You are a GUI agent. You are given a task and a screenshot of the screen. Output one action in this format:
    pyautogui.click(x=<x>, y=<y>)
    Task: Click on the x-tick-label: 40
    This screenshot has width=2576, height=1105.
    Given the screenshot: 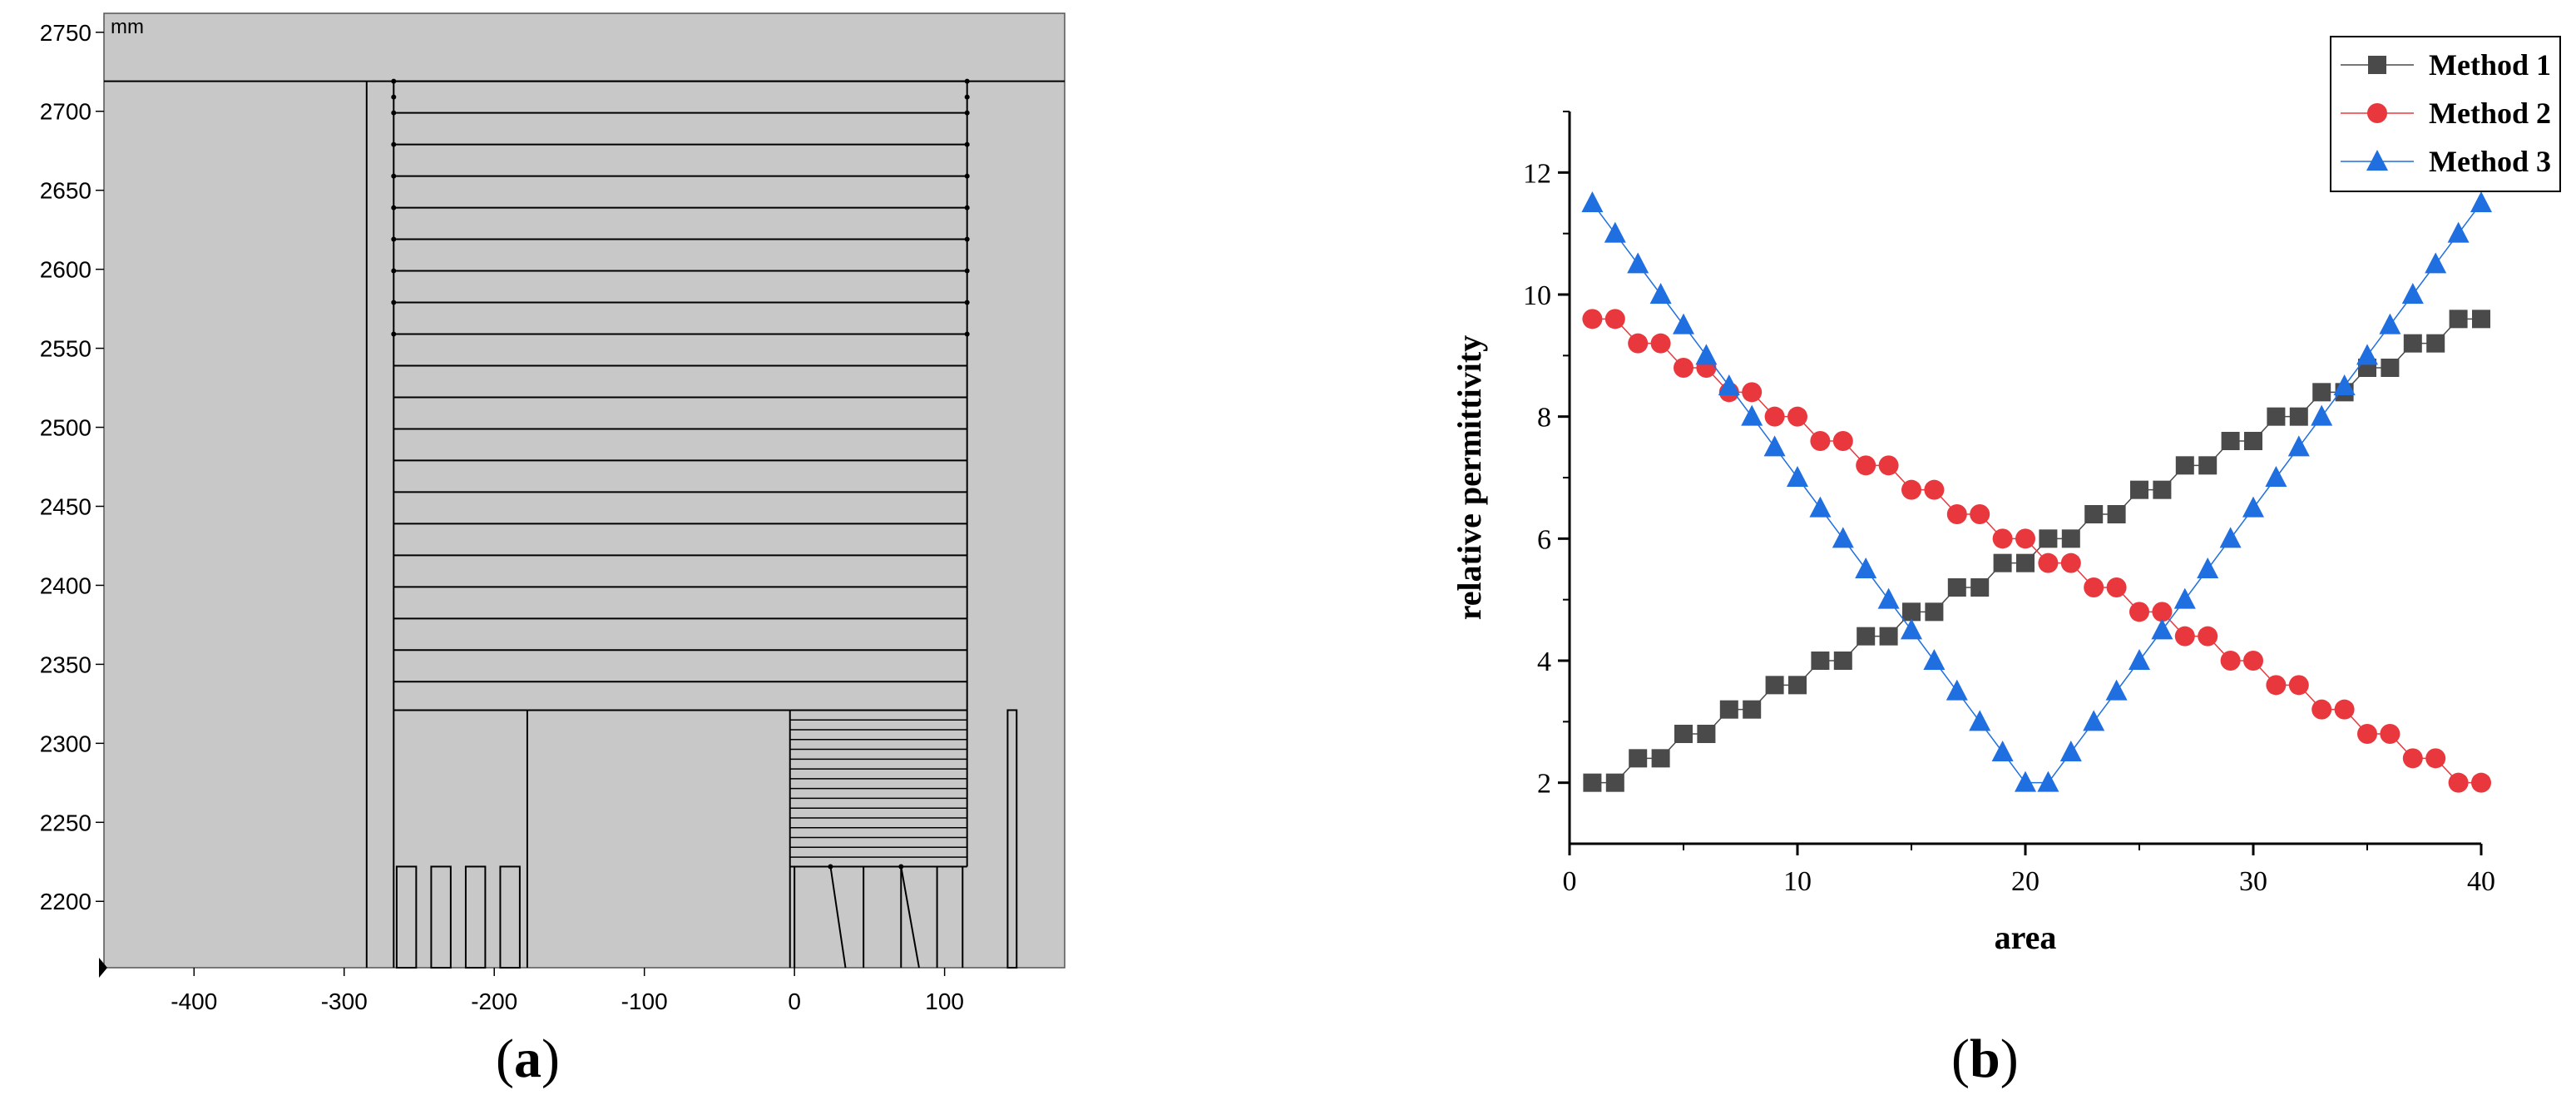 What is the action you would take?
    pyautogui.click(x=2481, y=881)
    